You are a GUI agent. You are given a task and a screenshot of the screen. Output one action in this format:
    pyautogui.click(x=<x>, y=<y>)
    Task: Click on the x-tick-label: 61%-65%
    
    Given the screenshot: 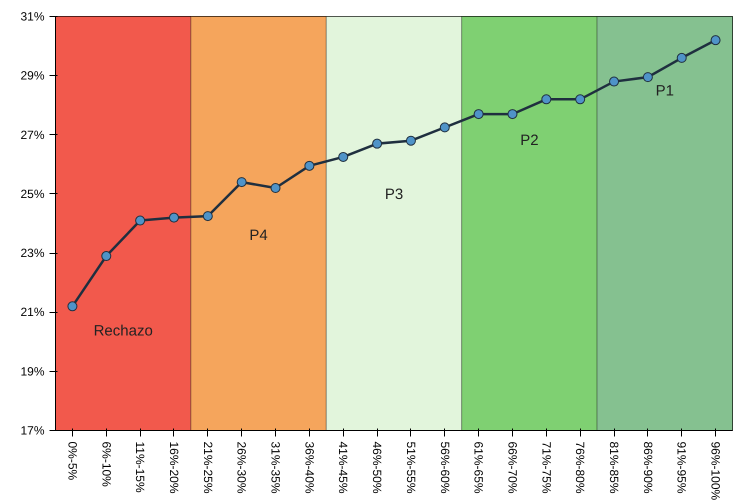 What is the action you would take?
    pyautogui.click(x=479, y=468)
    